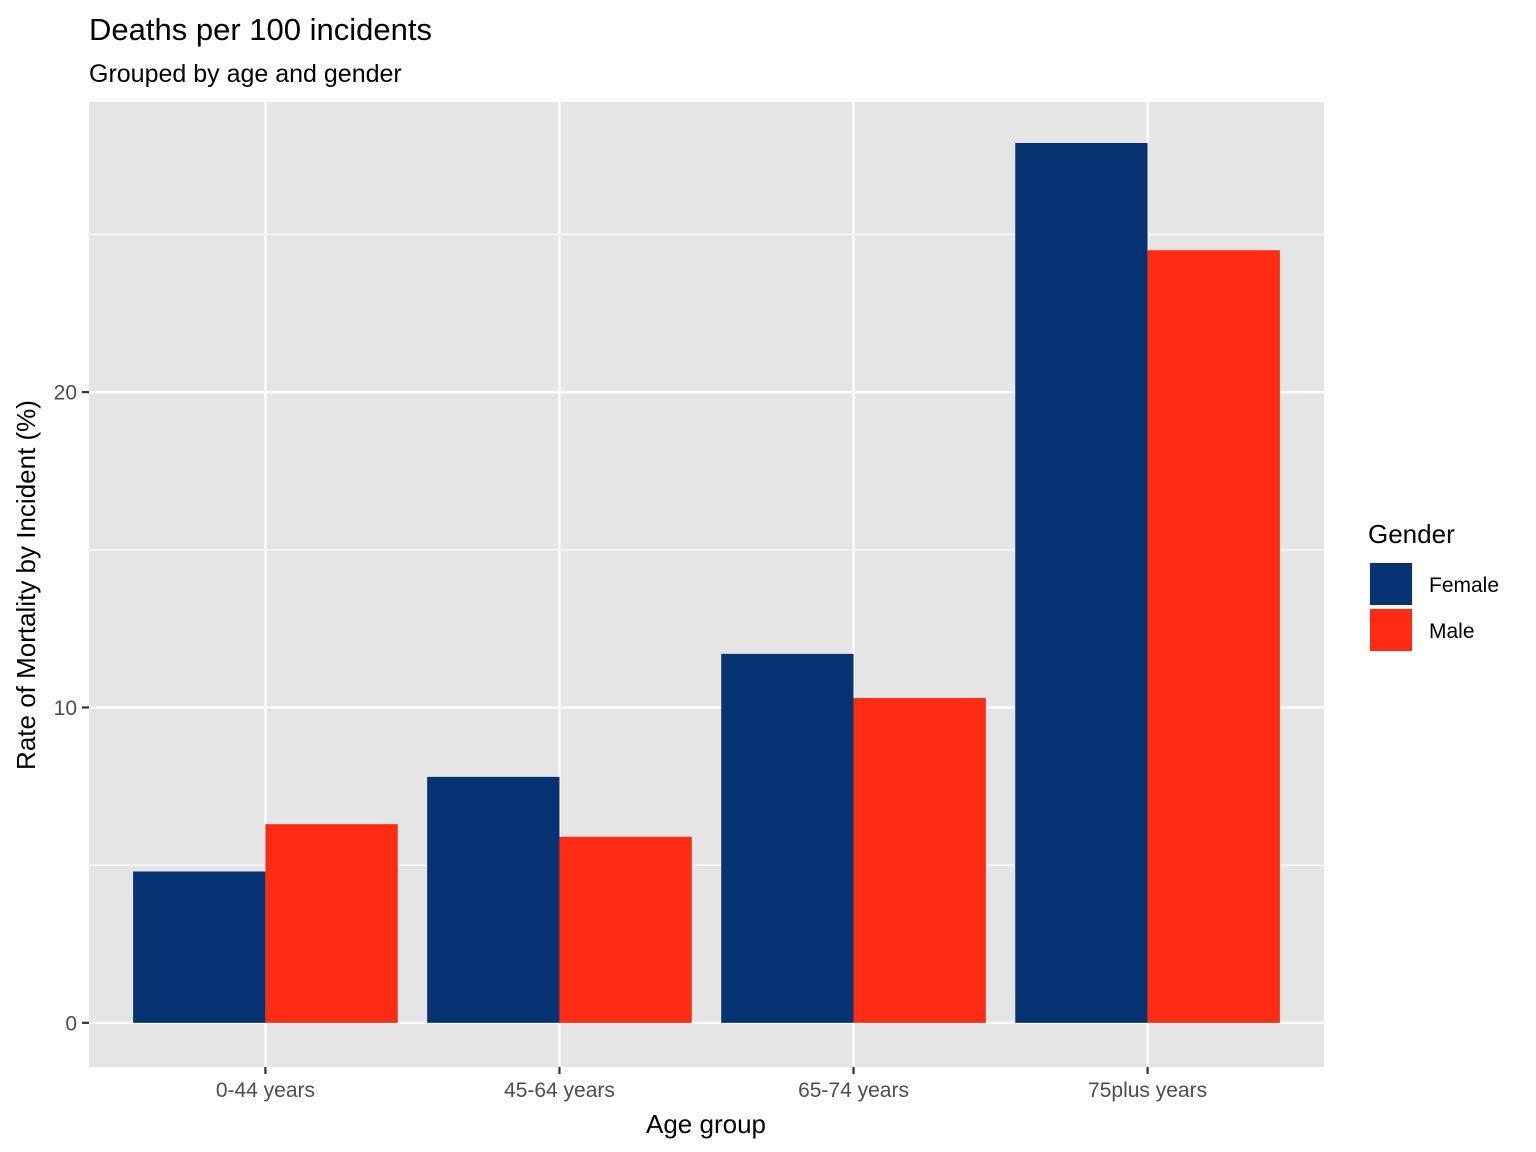  Describe the element at coordinates (1147, 1090) in the screenshot. I see `x-tick-label: 75plus years` at that location.